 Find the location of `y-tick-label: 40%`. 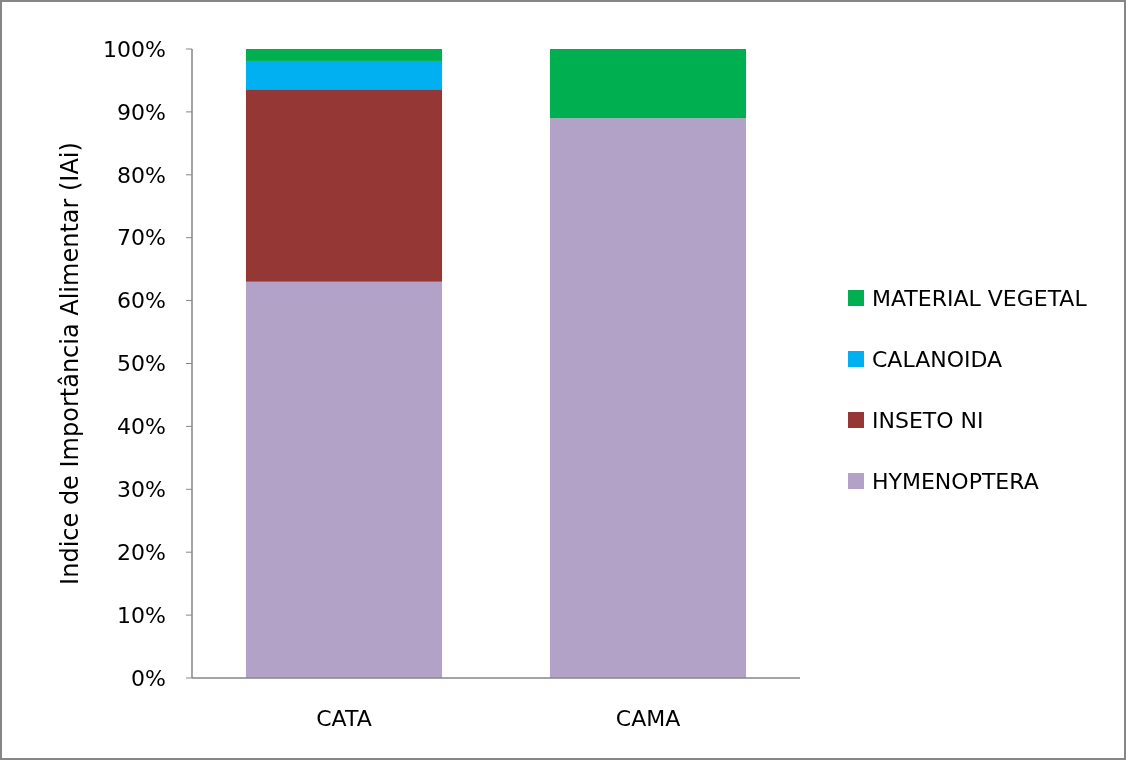

y-tick-label: 40% is located at coordinates (141, 427).